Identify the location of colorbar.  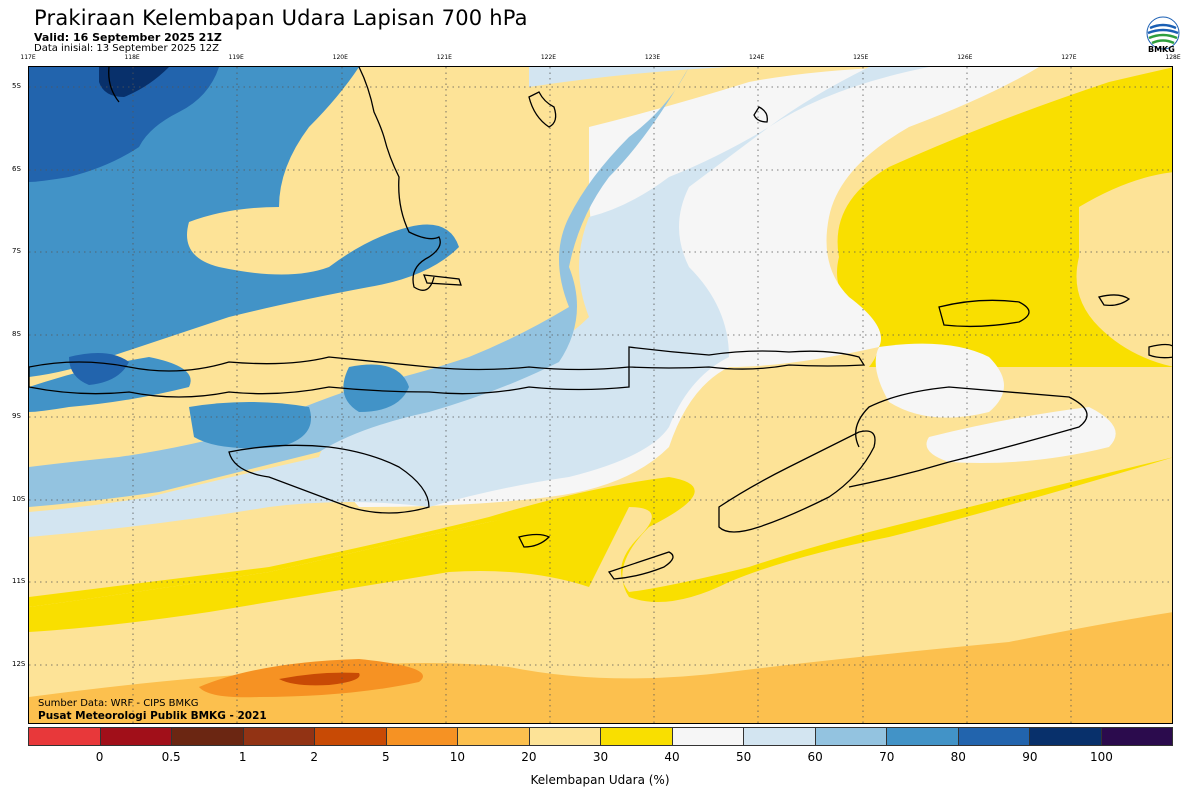
(600, 736).